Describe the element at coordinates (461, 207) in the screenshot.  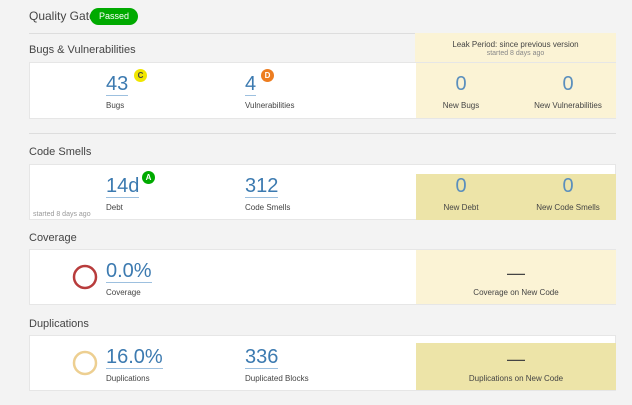
I see `new-debt-label: New Debt` at that location.